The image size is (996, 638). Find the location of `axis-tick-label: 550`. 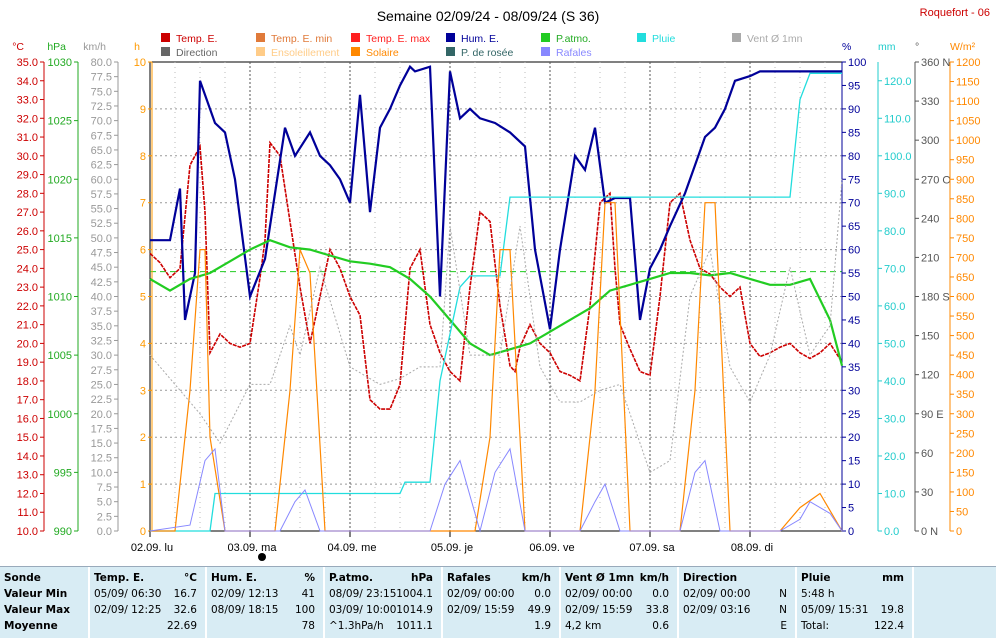

axis-tick-label: 550 is located at coordinates (965, 317).